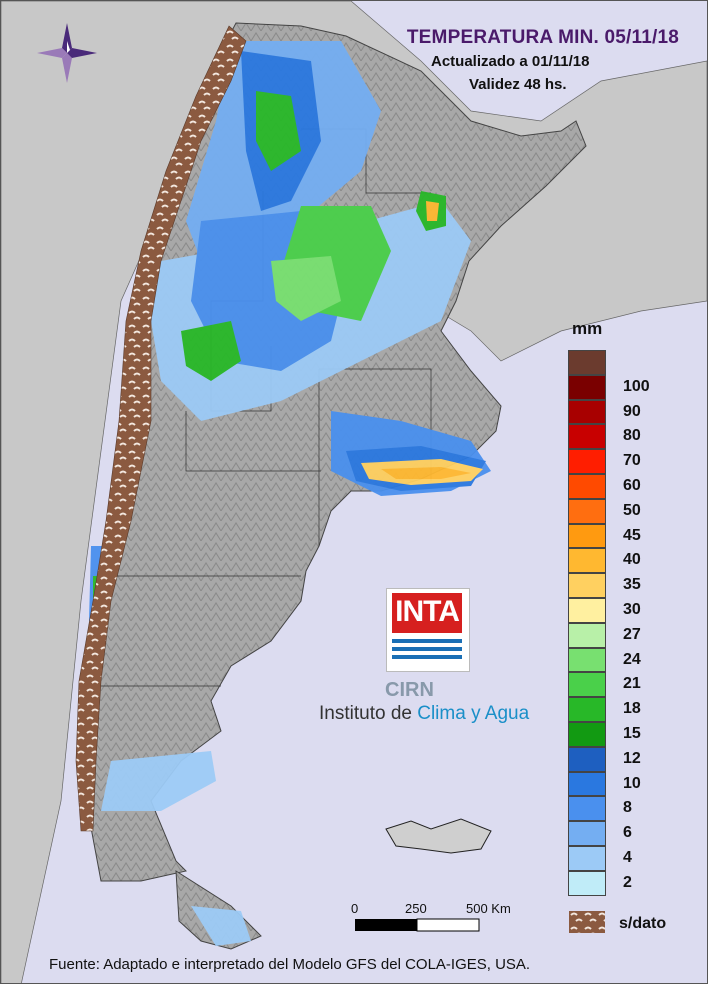 Image resolution: width=708 pixels, height=984 pixels. What do you see at coordinates (355, 908) in the screenshot?
I see `scale-label-0: 0` at bounding box center [355, 908].